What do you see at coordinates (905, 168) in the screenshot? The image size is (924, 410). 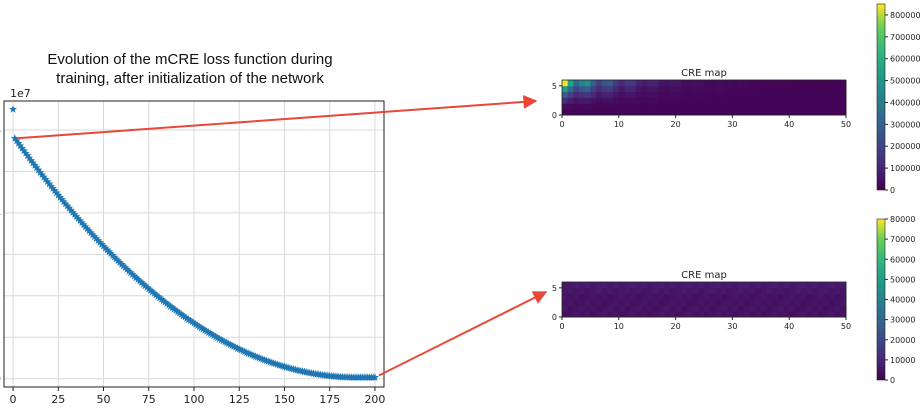 I see `colorbar-tick-label: 100000` at bounding box center [905, 168].